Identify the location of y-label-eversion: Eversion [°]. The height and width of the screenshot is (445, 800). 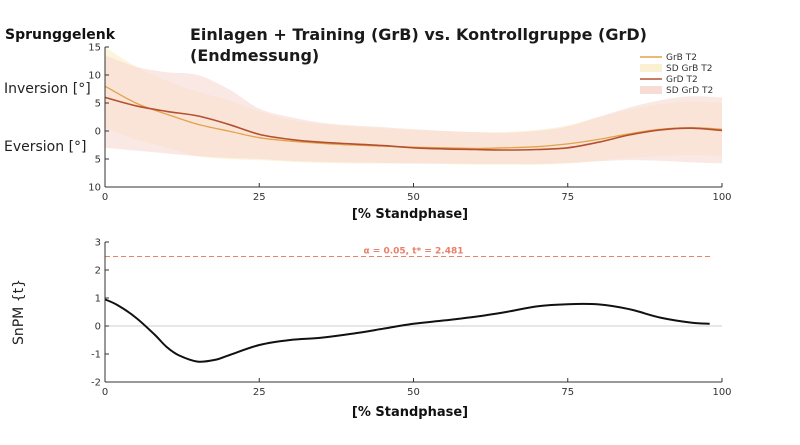
(45, 147).